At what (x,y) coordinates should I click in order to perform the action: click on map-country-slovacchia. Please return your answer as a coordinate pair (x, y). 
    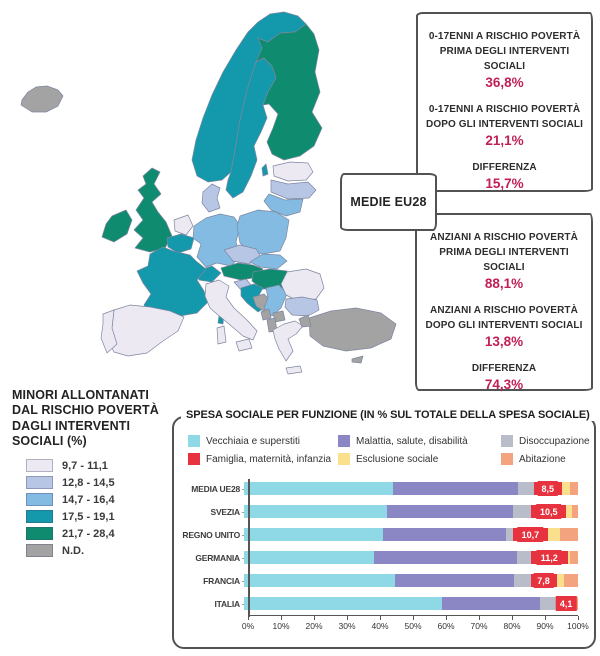
    Looking at the image, I should click on (268, 261).